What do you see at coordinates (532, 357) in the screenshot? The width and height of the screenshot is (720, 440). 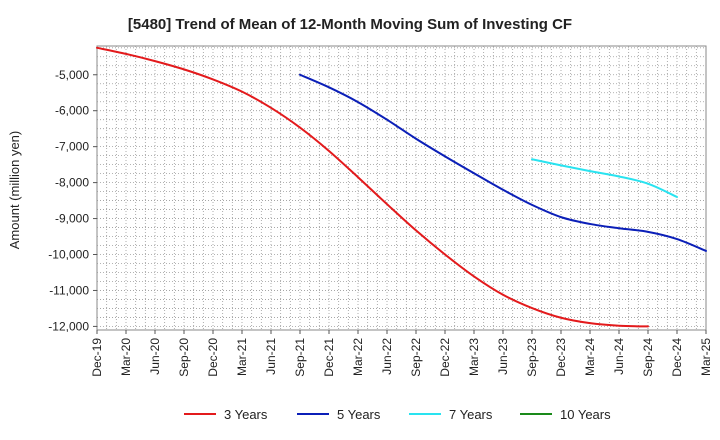 I see `x-tick-label: Sep-23` at bounding box center [532, 357].